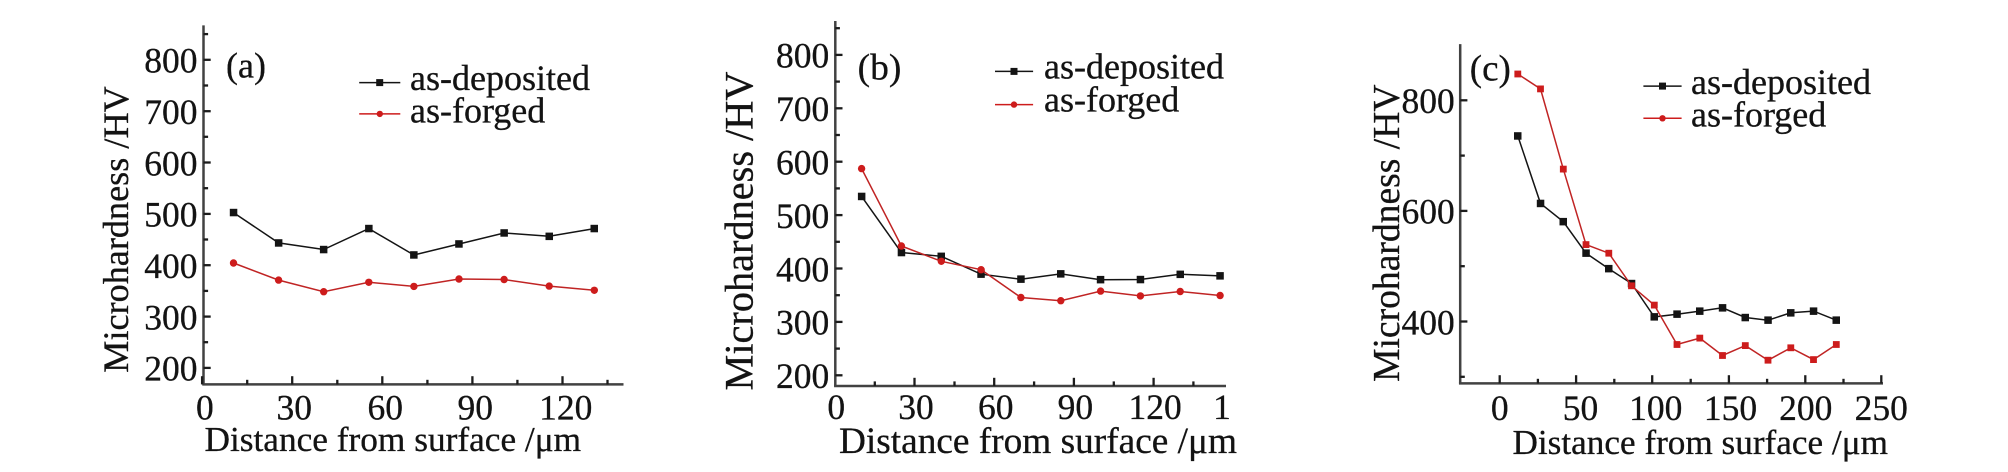  I want to click on svg-text: (c), so click(1490, 69).